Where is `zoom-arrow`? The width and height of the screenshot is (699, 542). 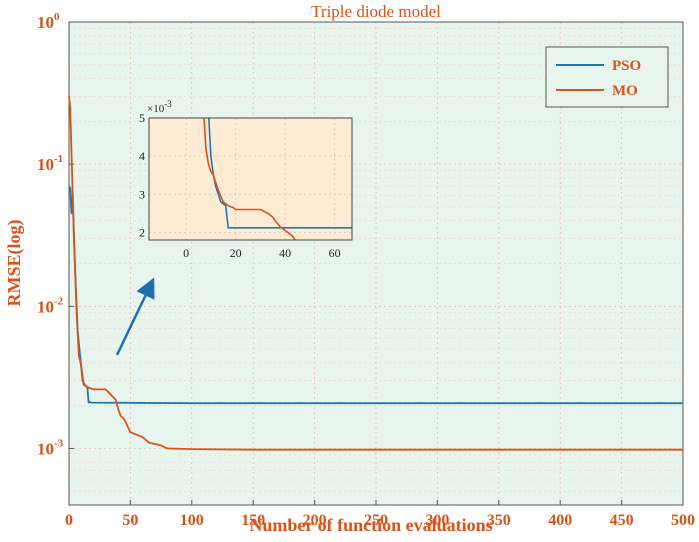
zoom-arrow is located at coordinates (135, 316).